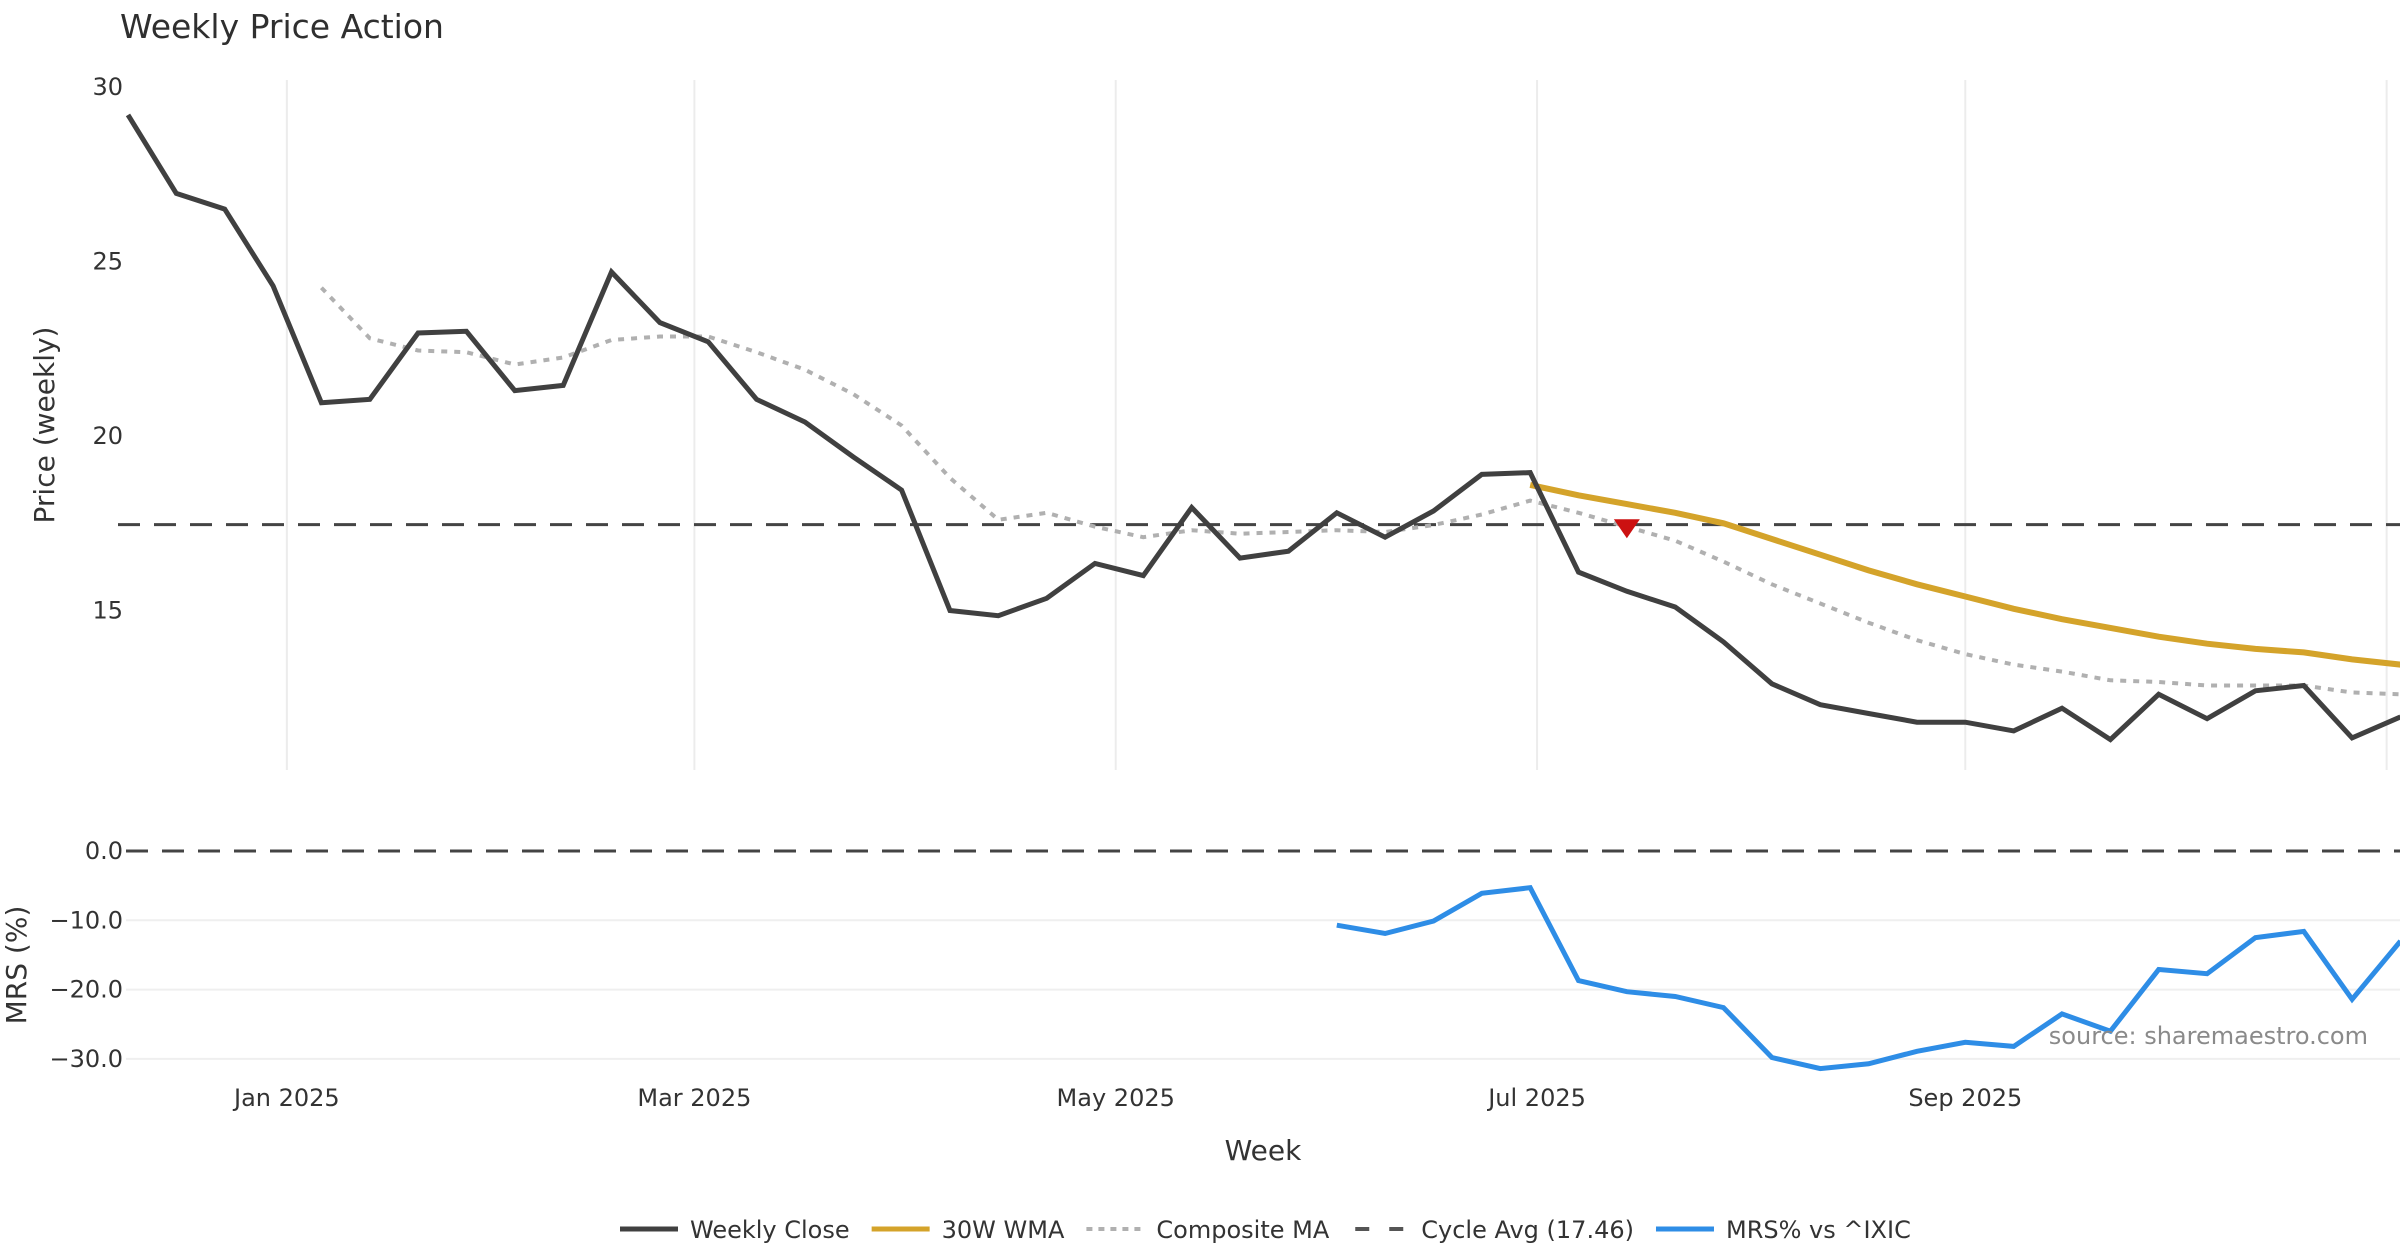  What do you see at coordinates (86, 955) in the screenshot?
I see `mrs-y-ticks: 0.0 −10.0 −20.0 −30.0` at bounding box center [86, 955].